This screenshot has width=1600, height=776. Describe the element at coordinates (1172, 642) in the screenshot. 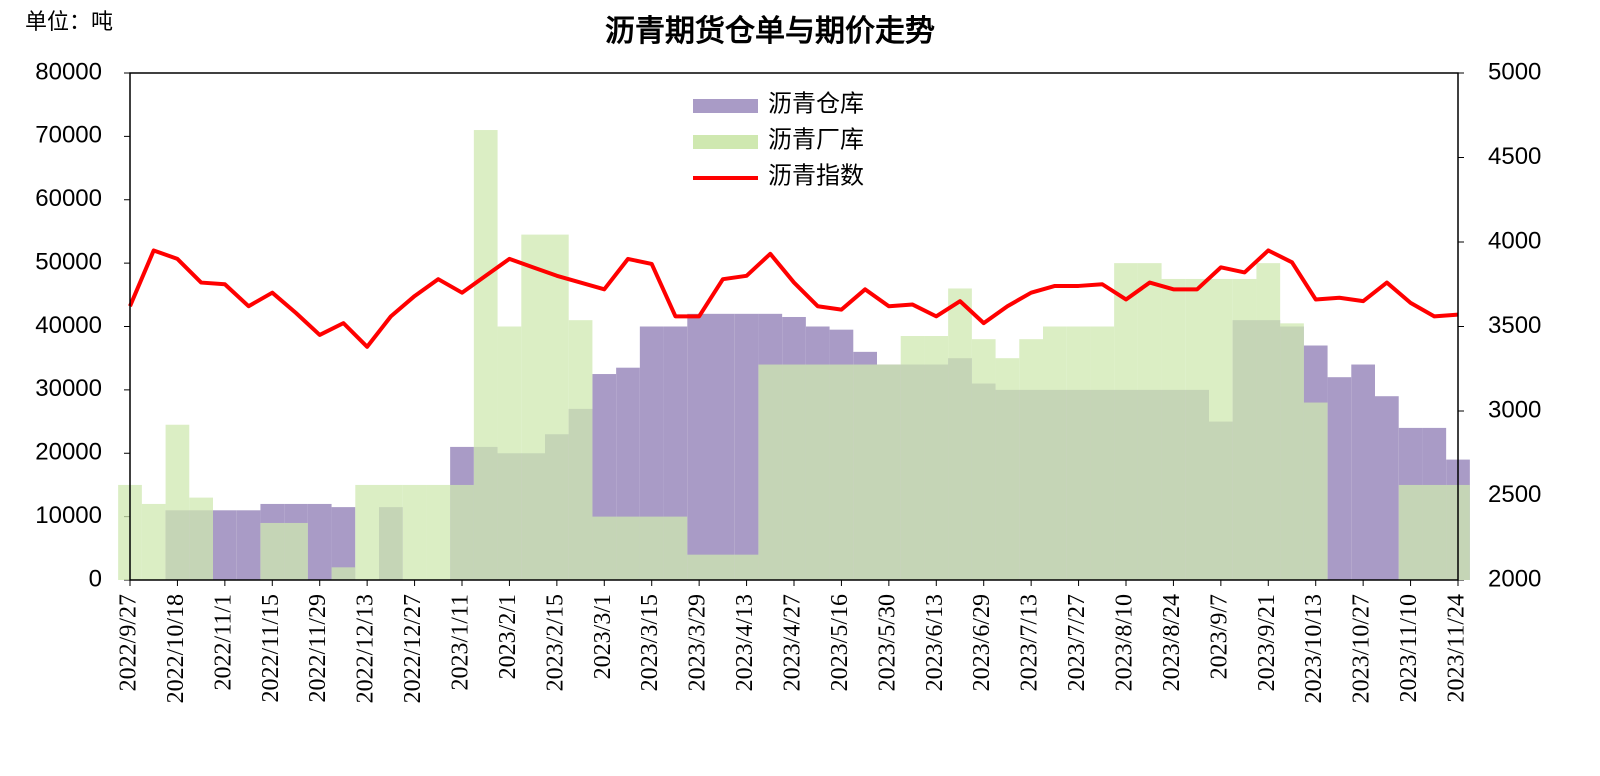

I see `x-tick-label: 2023/8/24` at that location.